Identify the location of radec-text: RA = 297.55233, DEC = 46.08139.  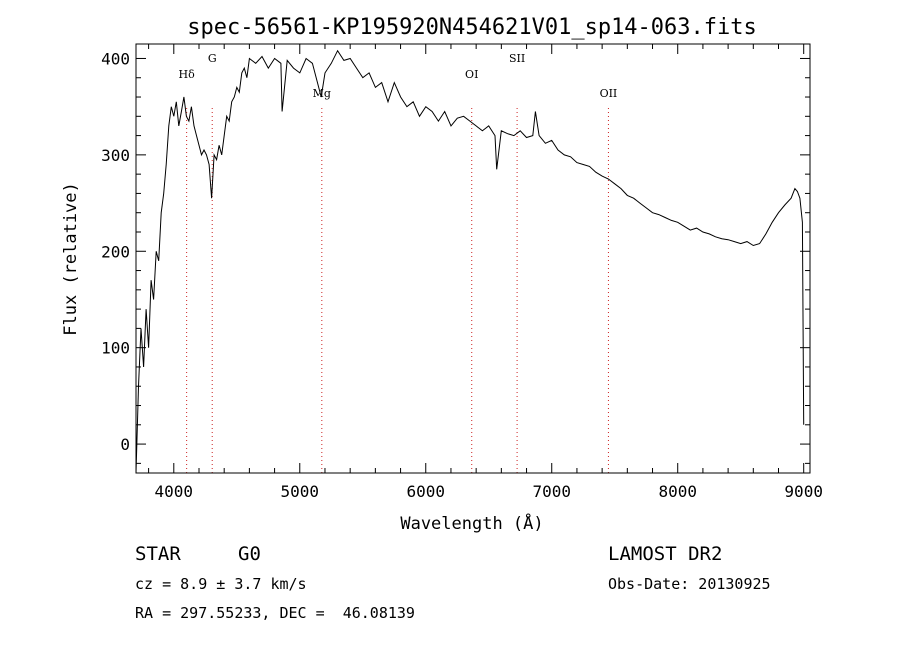
(275, 613).